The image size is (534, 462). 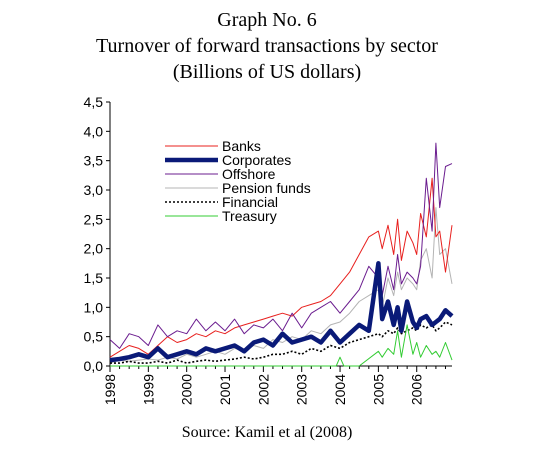 What do you see at coordinates (94, 161) in the screenshot?
I see `y-tick-label: 3,5` at bounding box center [94, 161].